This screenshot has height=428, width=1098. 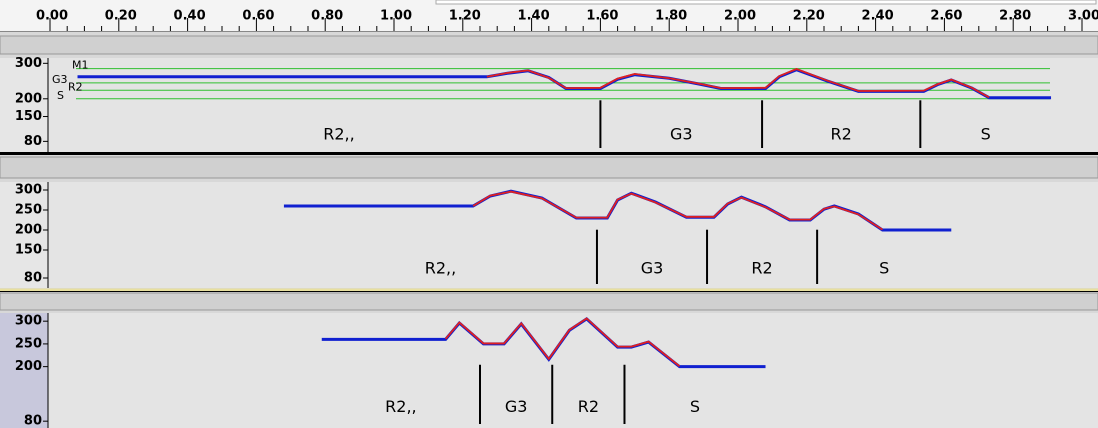 I want to click on ruler-label: 0.40, so click(x=190, y=16).